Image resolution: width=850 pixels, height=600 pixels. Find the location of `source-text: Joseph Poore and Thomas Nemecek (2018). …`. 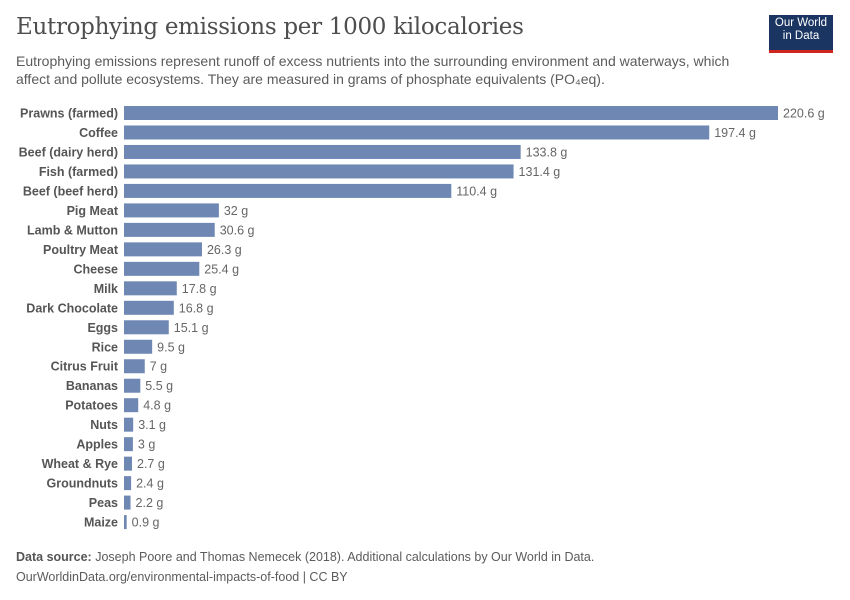

source-text: Joseph Poore and Thomas Nemecek (2018). … is located at coordinates (345, 557).